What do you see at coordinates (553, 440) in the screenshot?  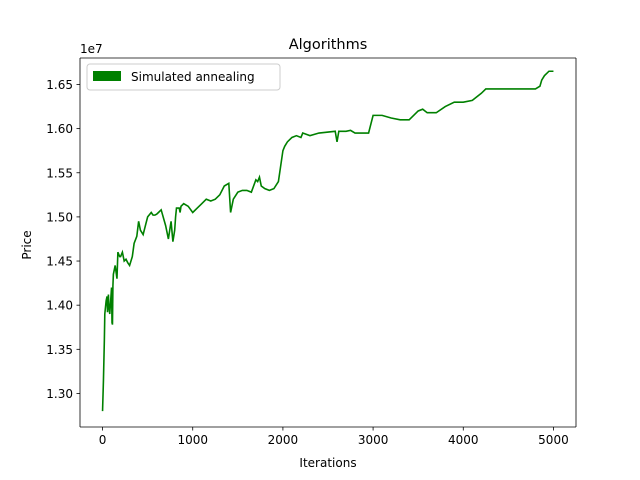 I see `x-tick-label: 5000` at bounding box center [553, 440].